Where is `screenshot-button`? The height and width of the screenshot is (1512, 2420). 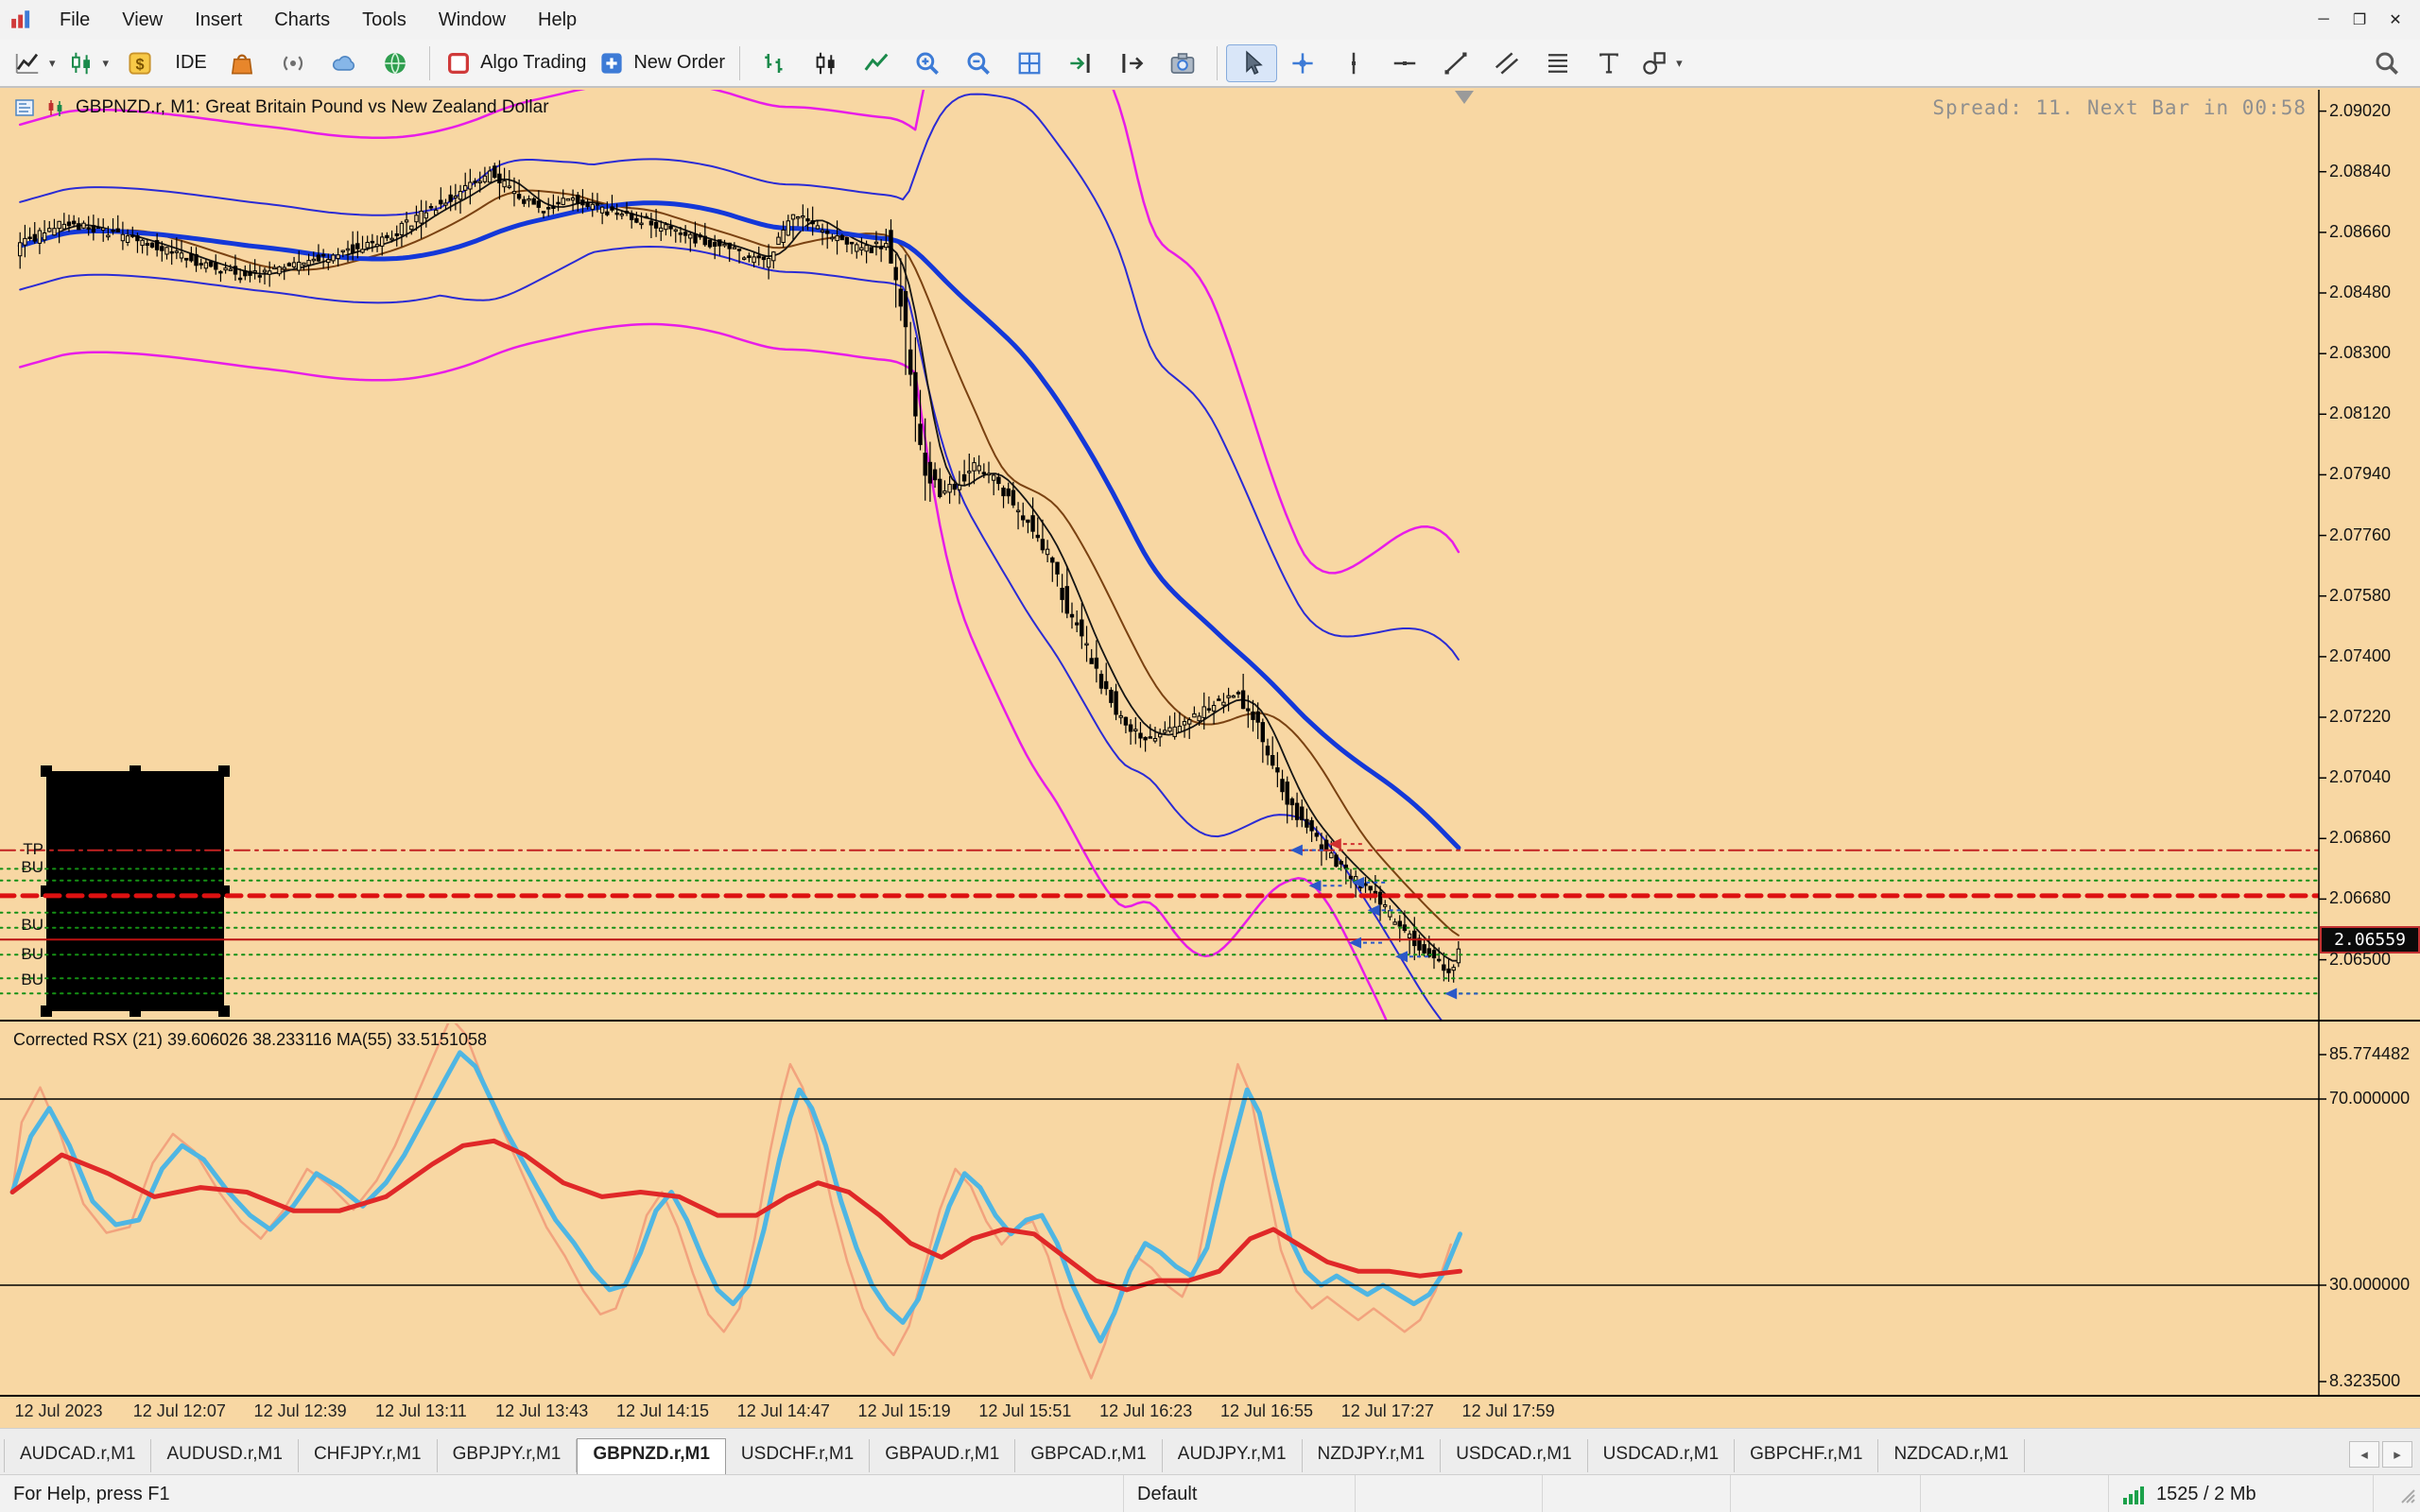
screenshot-button is located at coordinates (1182, 63).